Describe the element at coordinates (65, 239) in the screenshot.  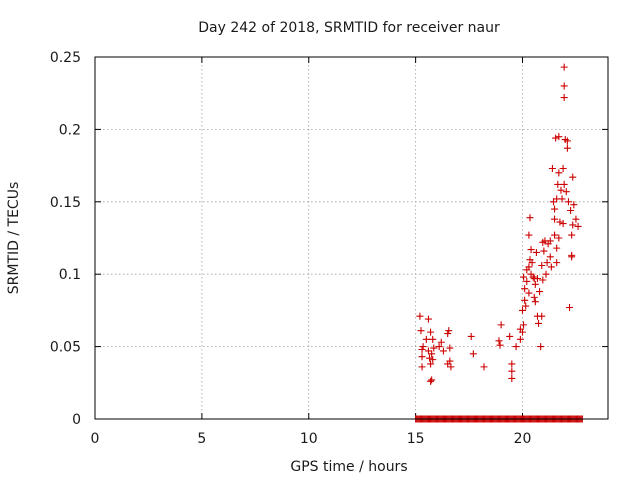
I see `y-tick-labels: 0 0.05 0.1 0.15 0.2 0.25` at that location.